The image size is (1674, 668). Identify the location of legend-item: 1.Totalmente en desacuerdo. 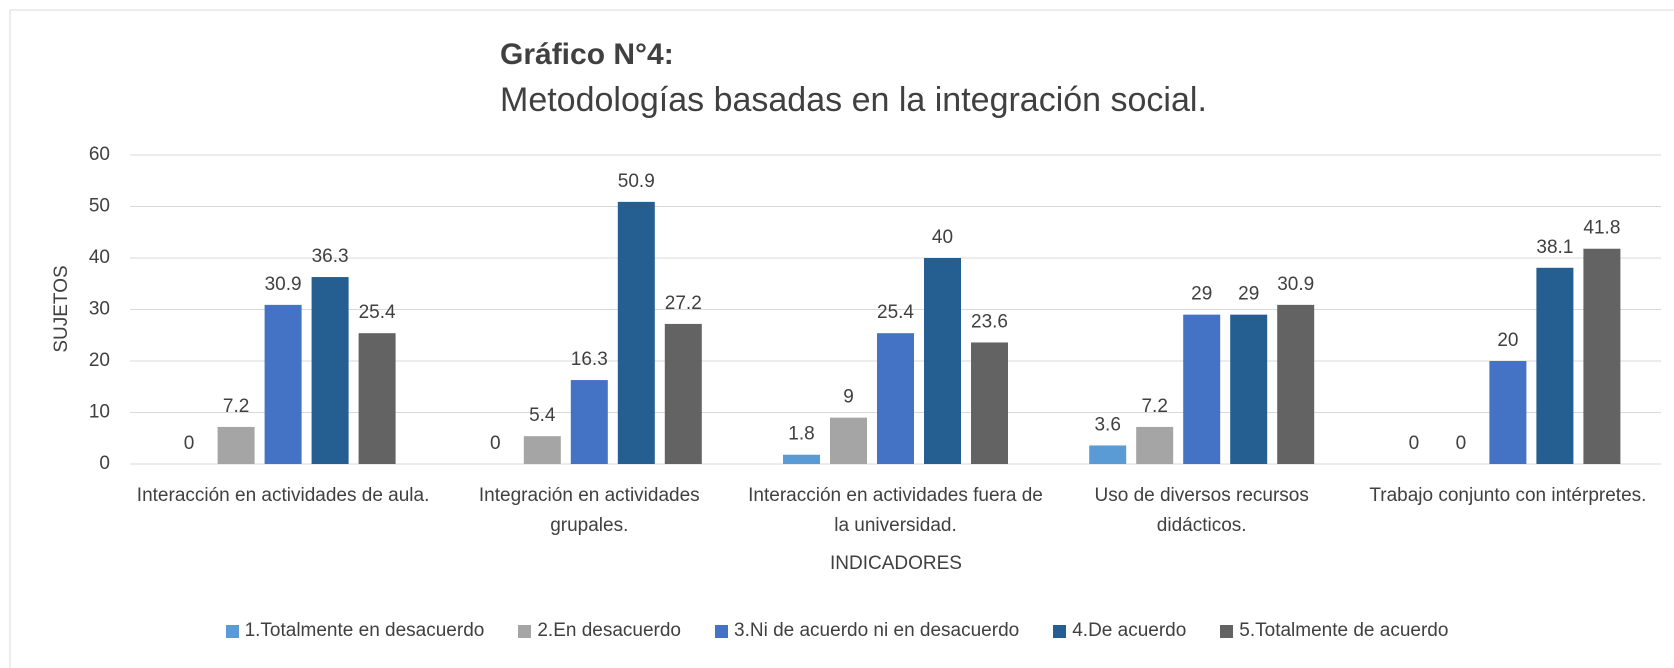
(355, 631).